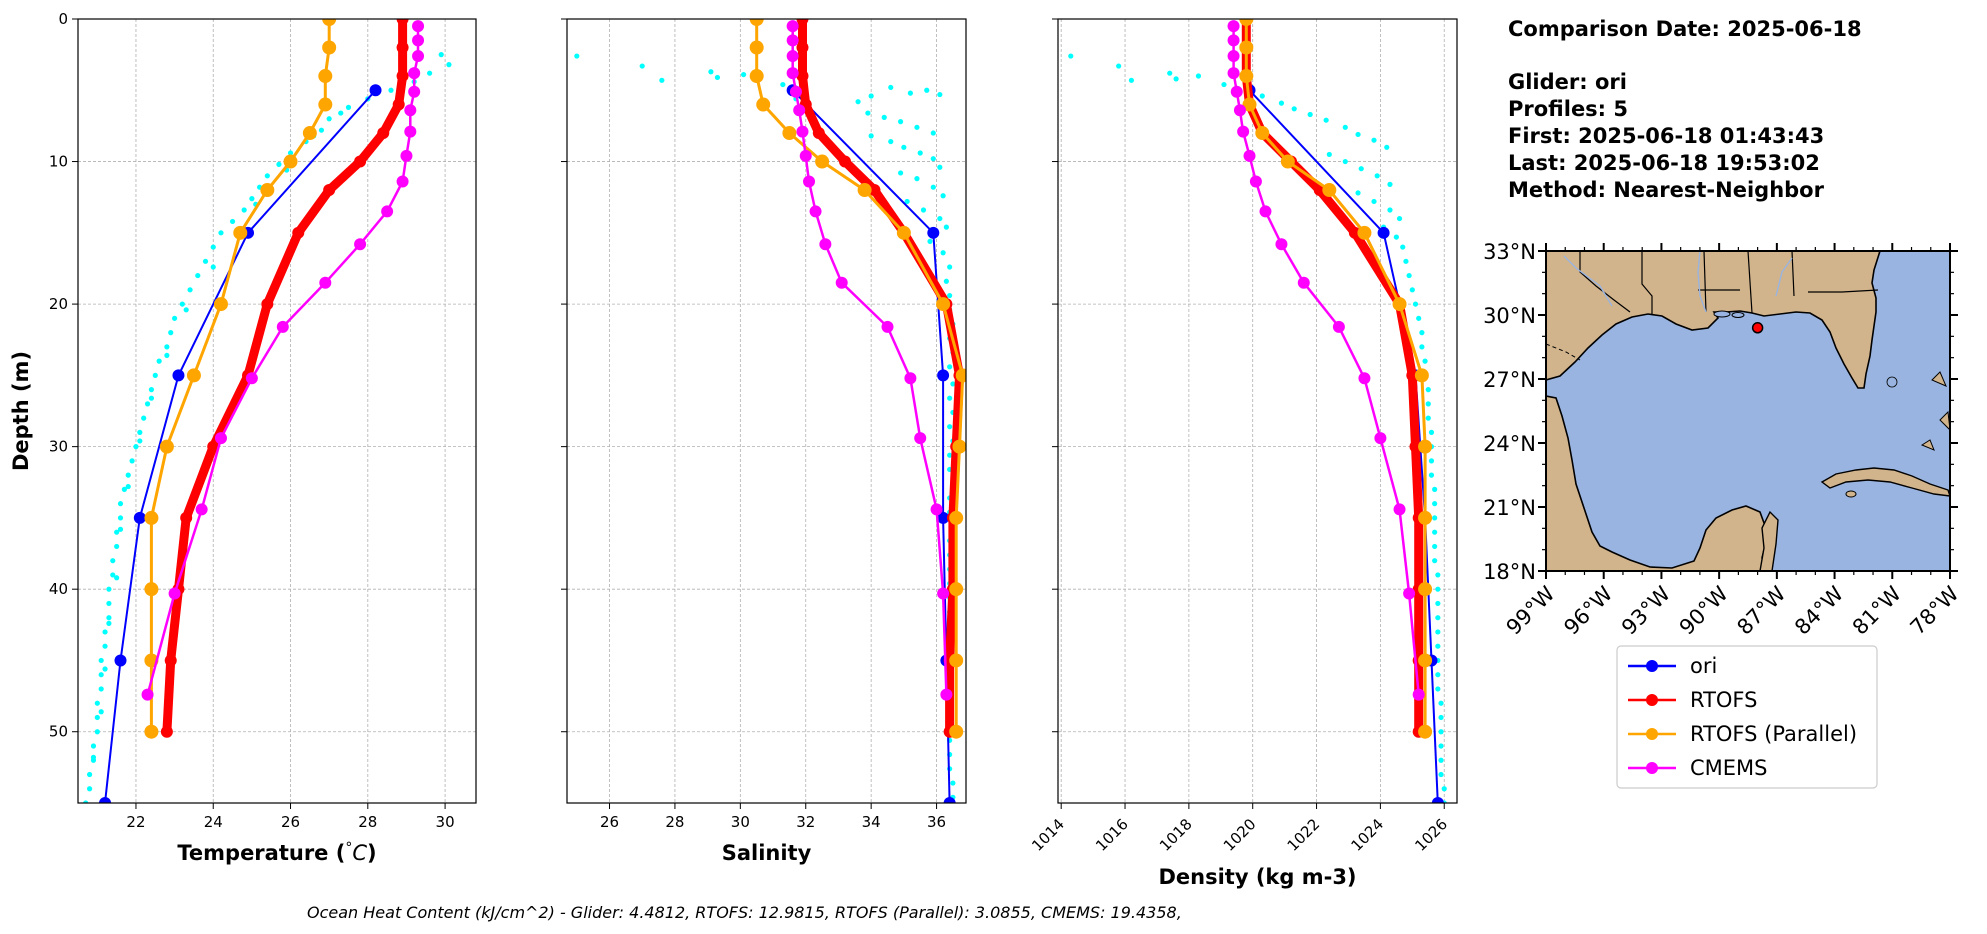 The height and width of the screenshot is (934, 1987). Describe the element at coordinates (881, 378) in the screenshot. I see `series-line` at that location.